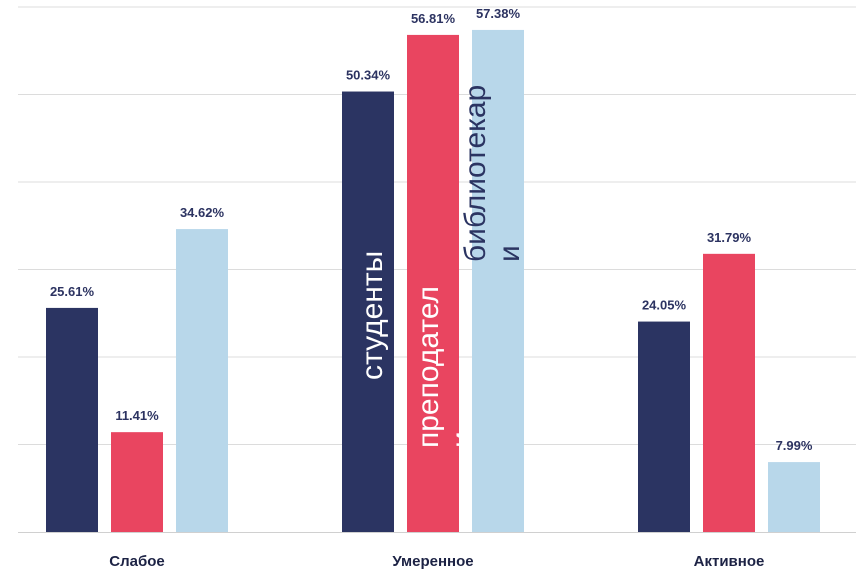  I want to click on data-label: 25.61%, so click(72, 291).